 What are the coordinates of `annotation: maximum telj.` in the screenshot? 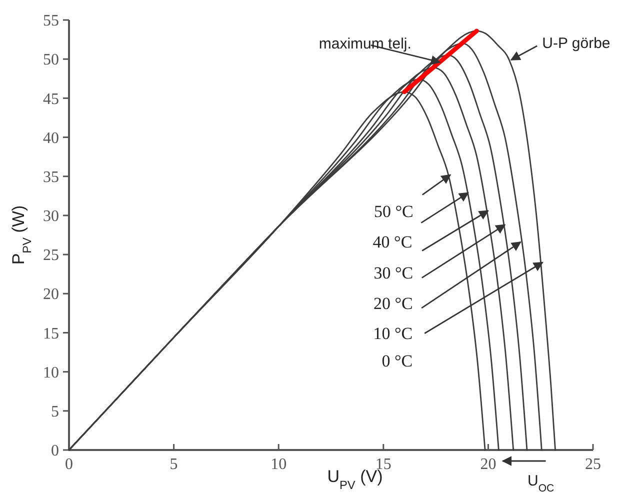 It's located at (365, 43).